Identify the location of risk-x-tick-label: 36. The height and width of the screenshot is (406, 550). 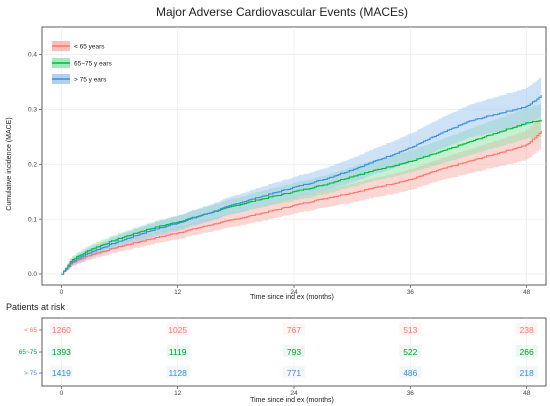
(411, 393).